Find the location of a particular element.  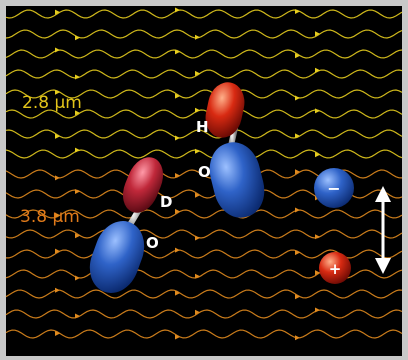

ion-positive is located at coordinates (335, 268).